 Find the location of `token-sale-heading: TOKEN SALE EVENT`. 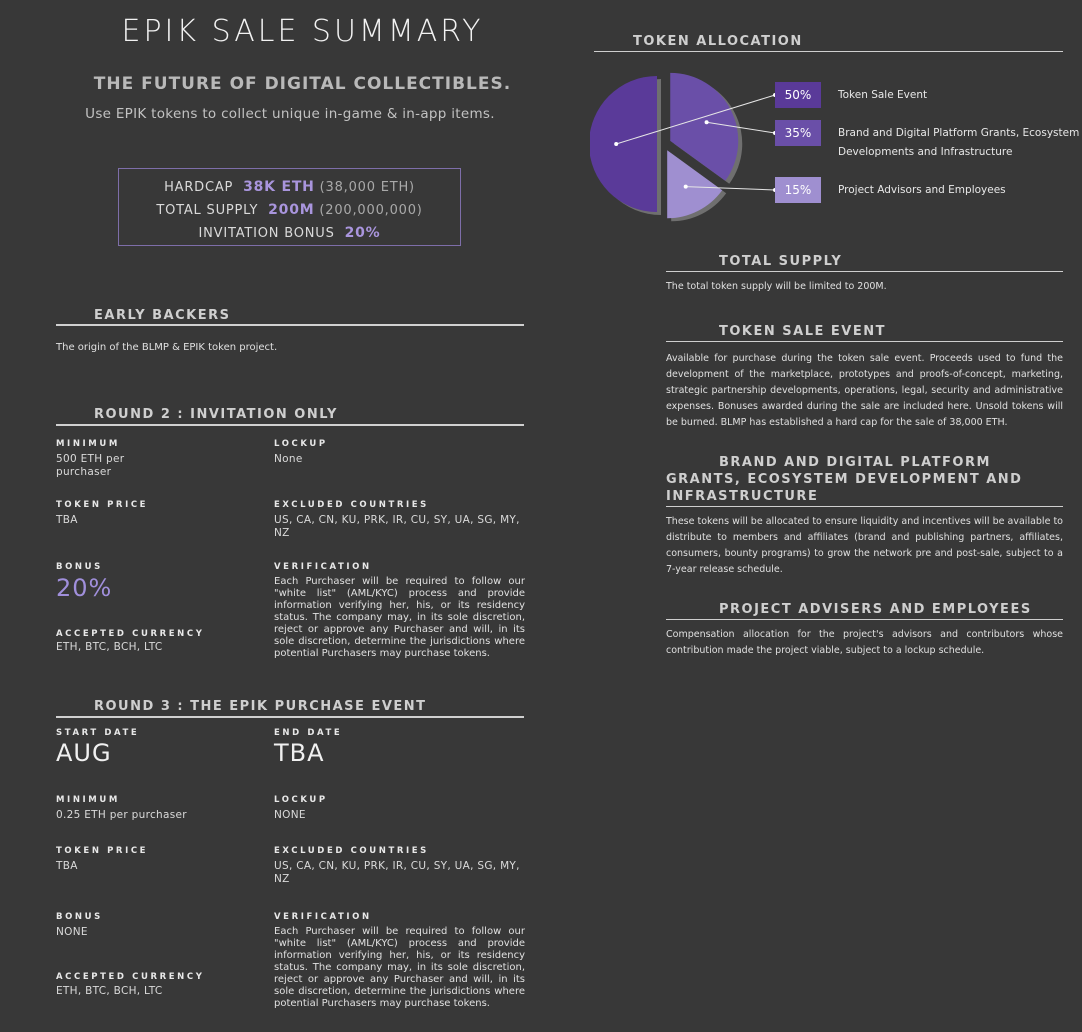

token-sale-heading: TOKEN SALE EVENT is located at coordinates (802, 331).